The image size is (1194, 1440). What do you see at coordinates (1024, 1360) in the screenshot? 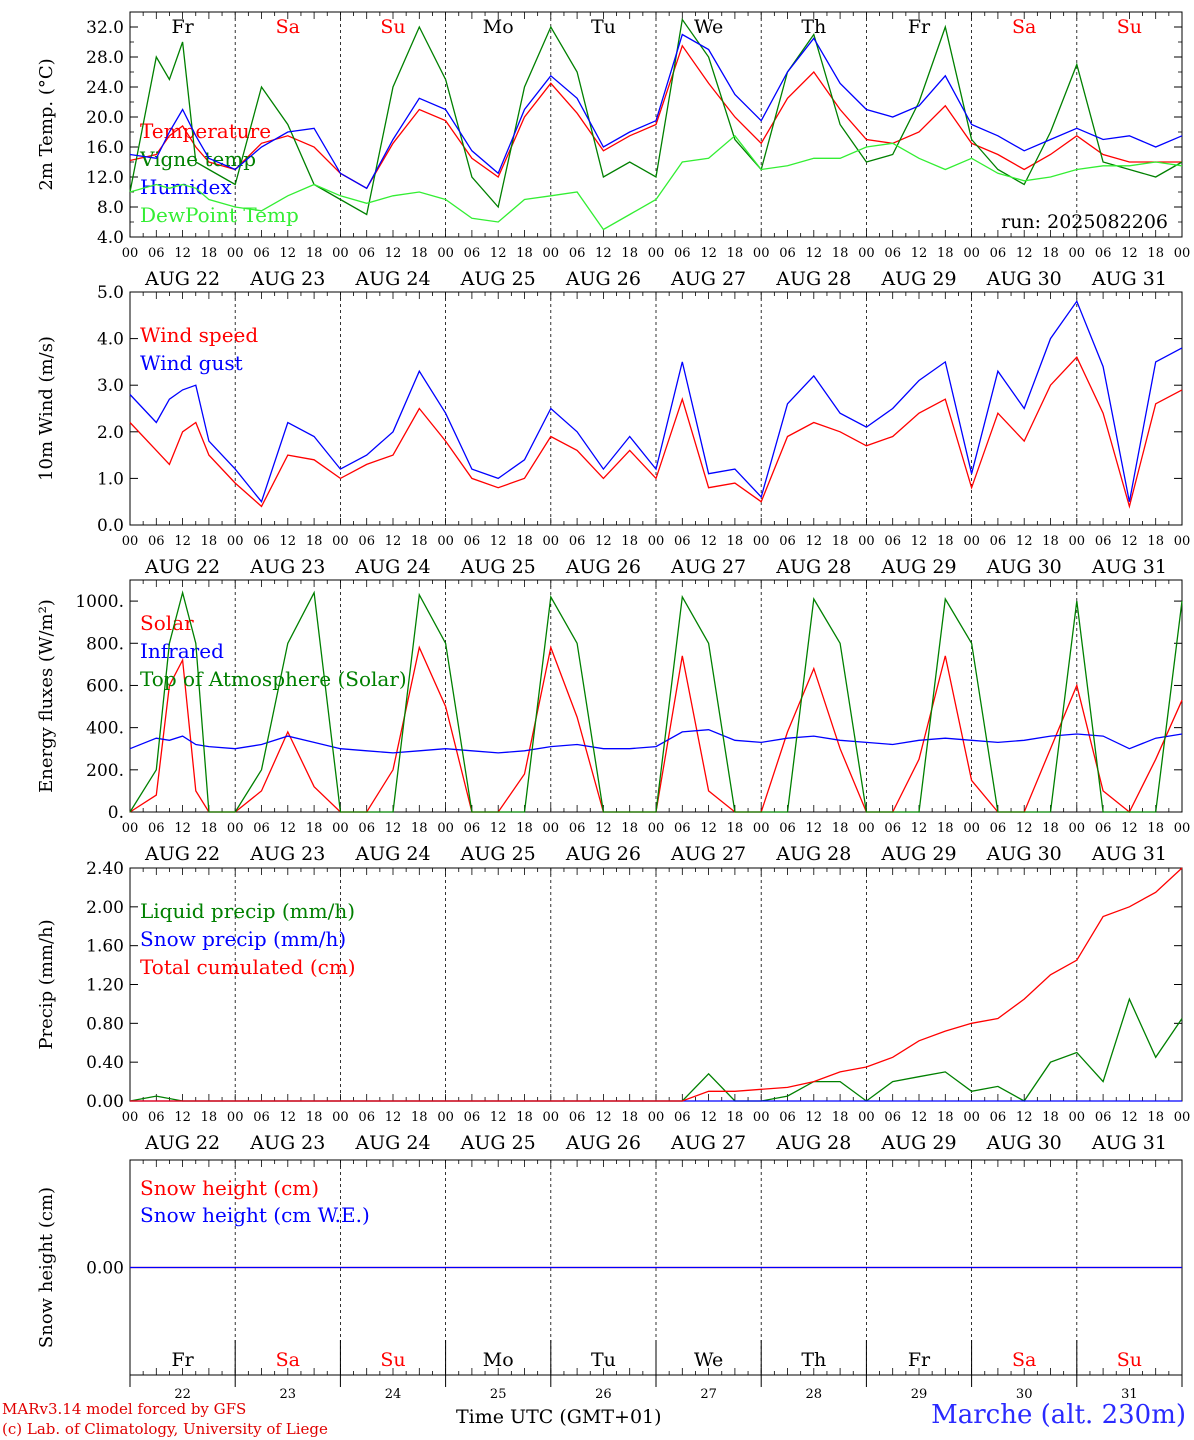
I see `day-name: Sa` at bounding box center [1024, 1360].